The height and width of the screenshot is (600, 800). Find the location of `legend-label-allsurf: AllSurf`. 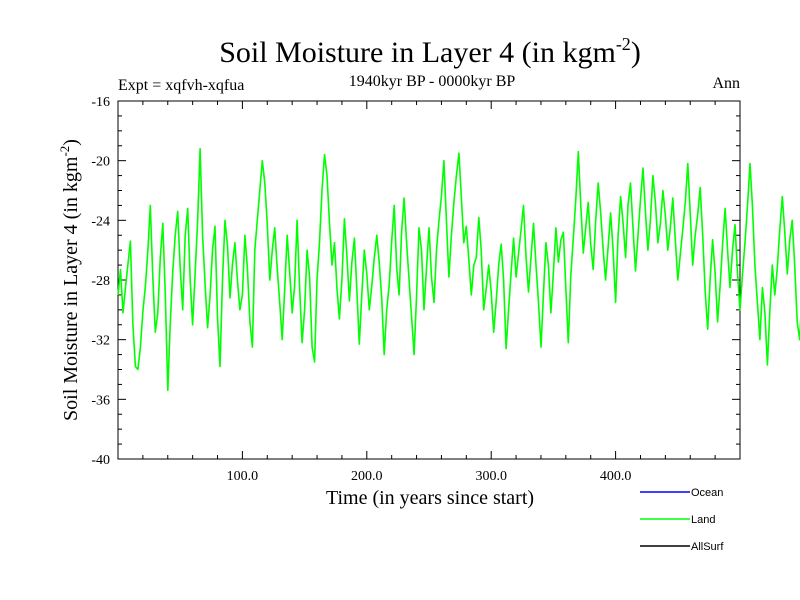

legend-label-allsurf: AllSurf is located at coordinates (707, 547).